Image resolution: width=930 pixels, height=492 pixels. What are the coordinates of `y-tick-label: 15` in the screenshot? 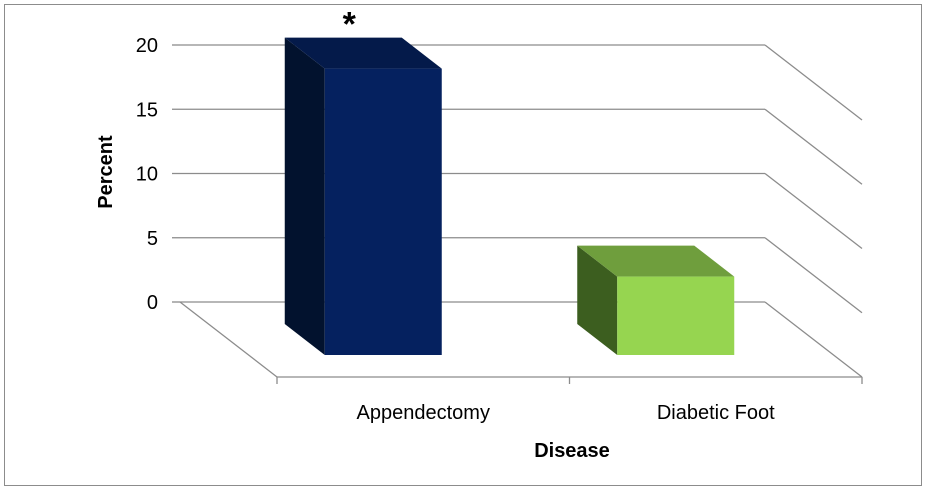 It's located at (147, 110).